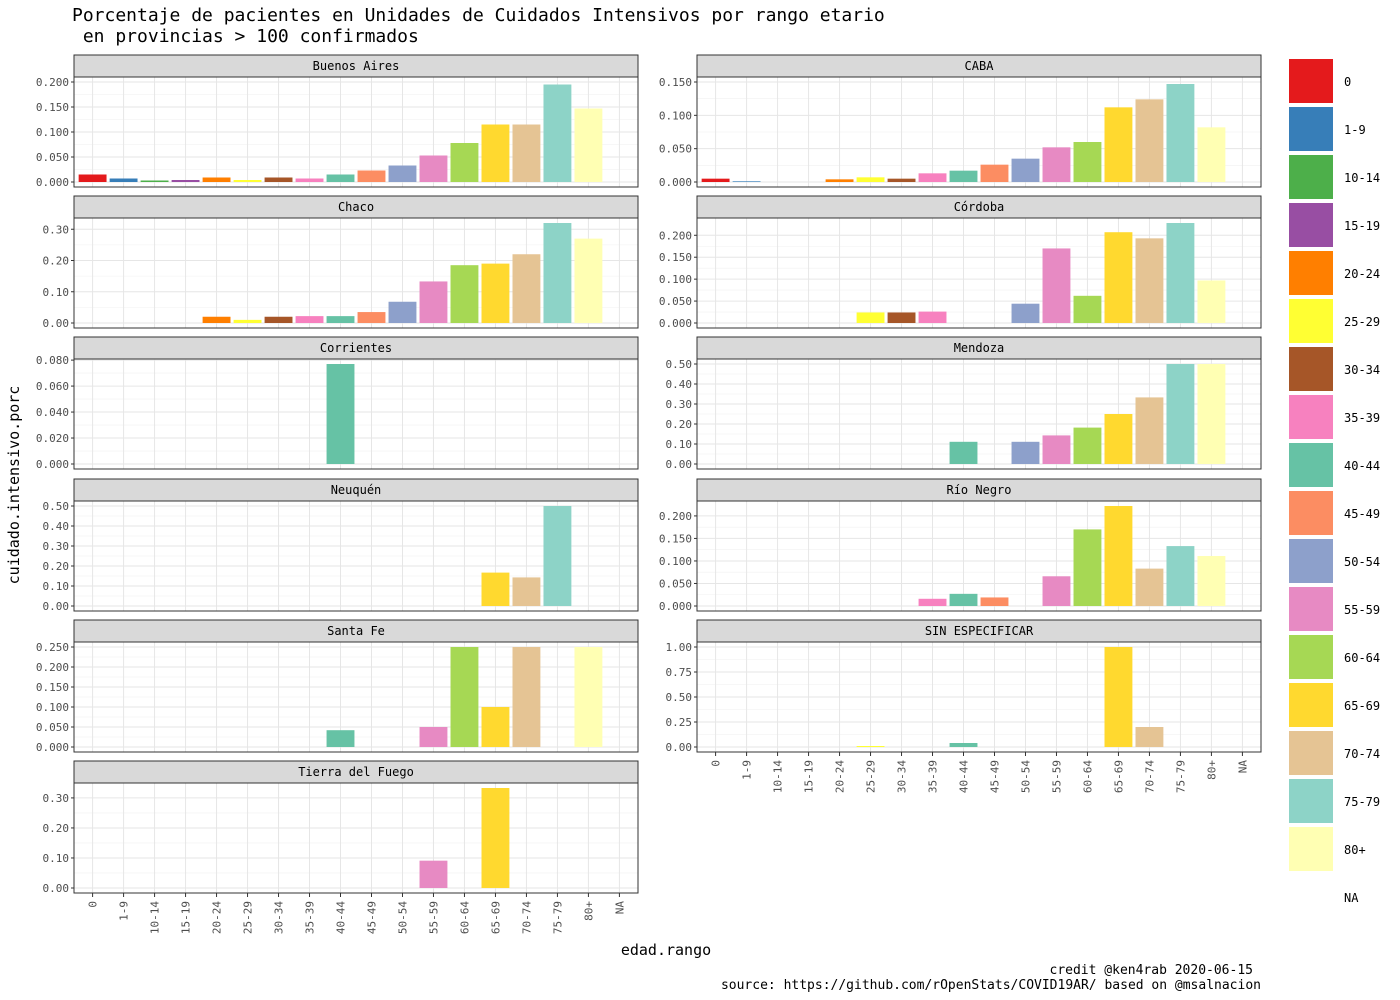 This screenshot has width=1400, height=1000. I want to click on x-tick-label: NA, so click(1242, 767).